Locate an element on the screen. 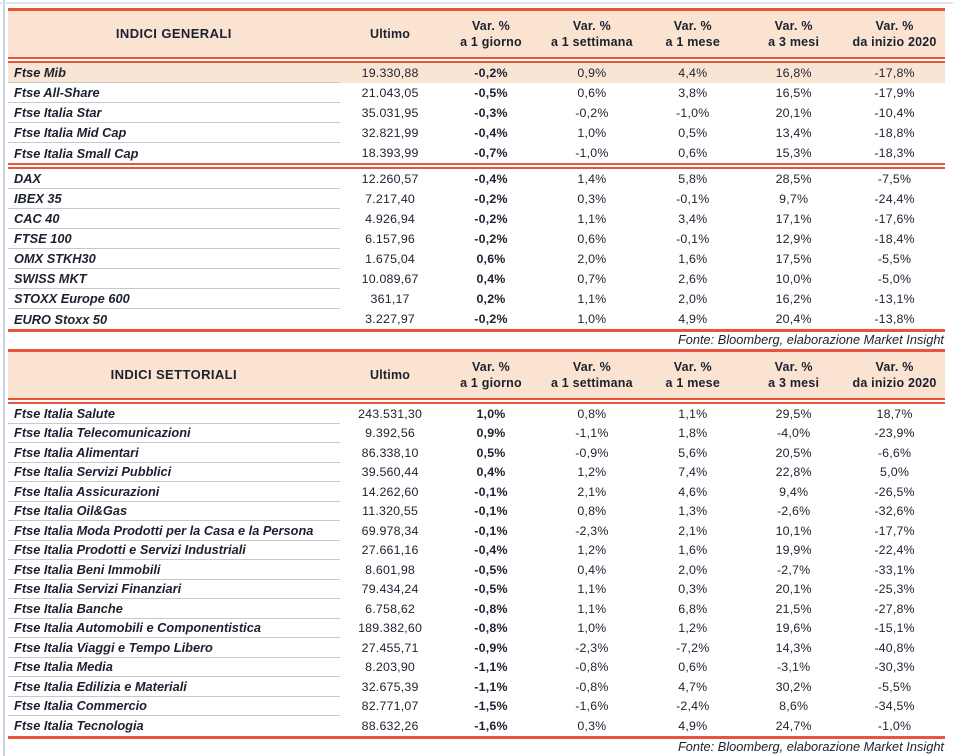  ultimo-value: 6.758,62 is located at coordinates (390, 608).